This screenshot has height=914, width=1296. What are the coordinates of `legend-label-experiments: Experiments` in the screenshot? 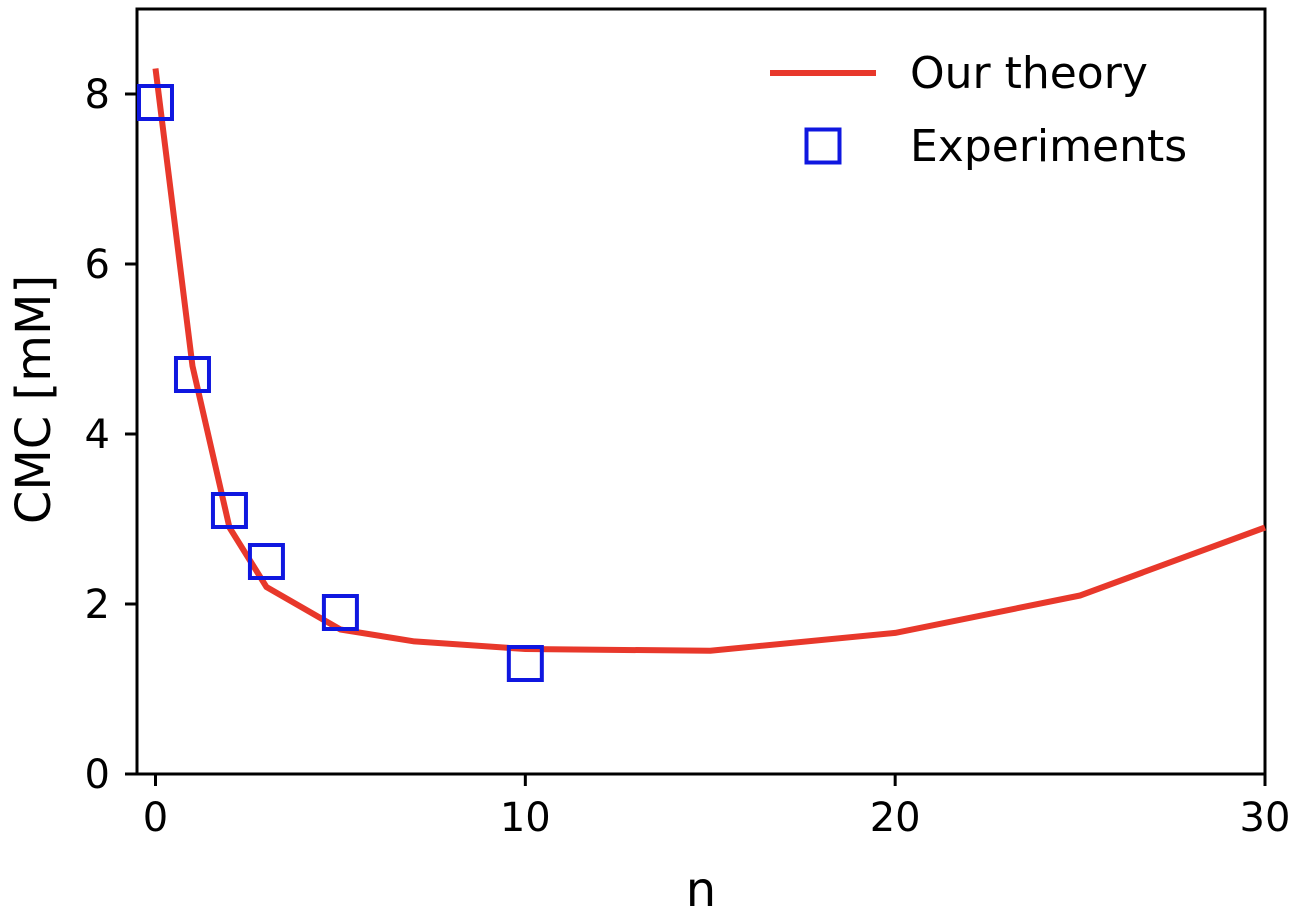 It's located at (1048, 146).